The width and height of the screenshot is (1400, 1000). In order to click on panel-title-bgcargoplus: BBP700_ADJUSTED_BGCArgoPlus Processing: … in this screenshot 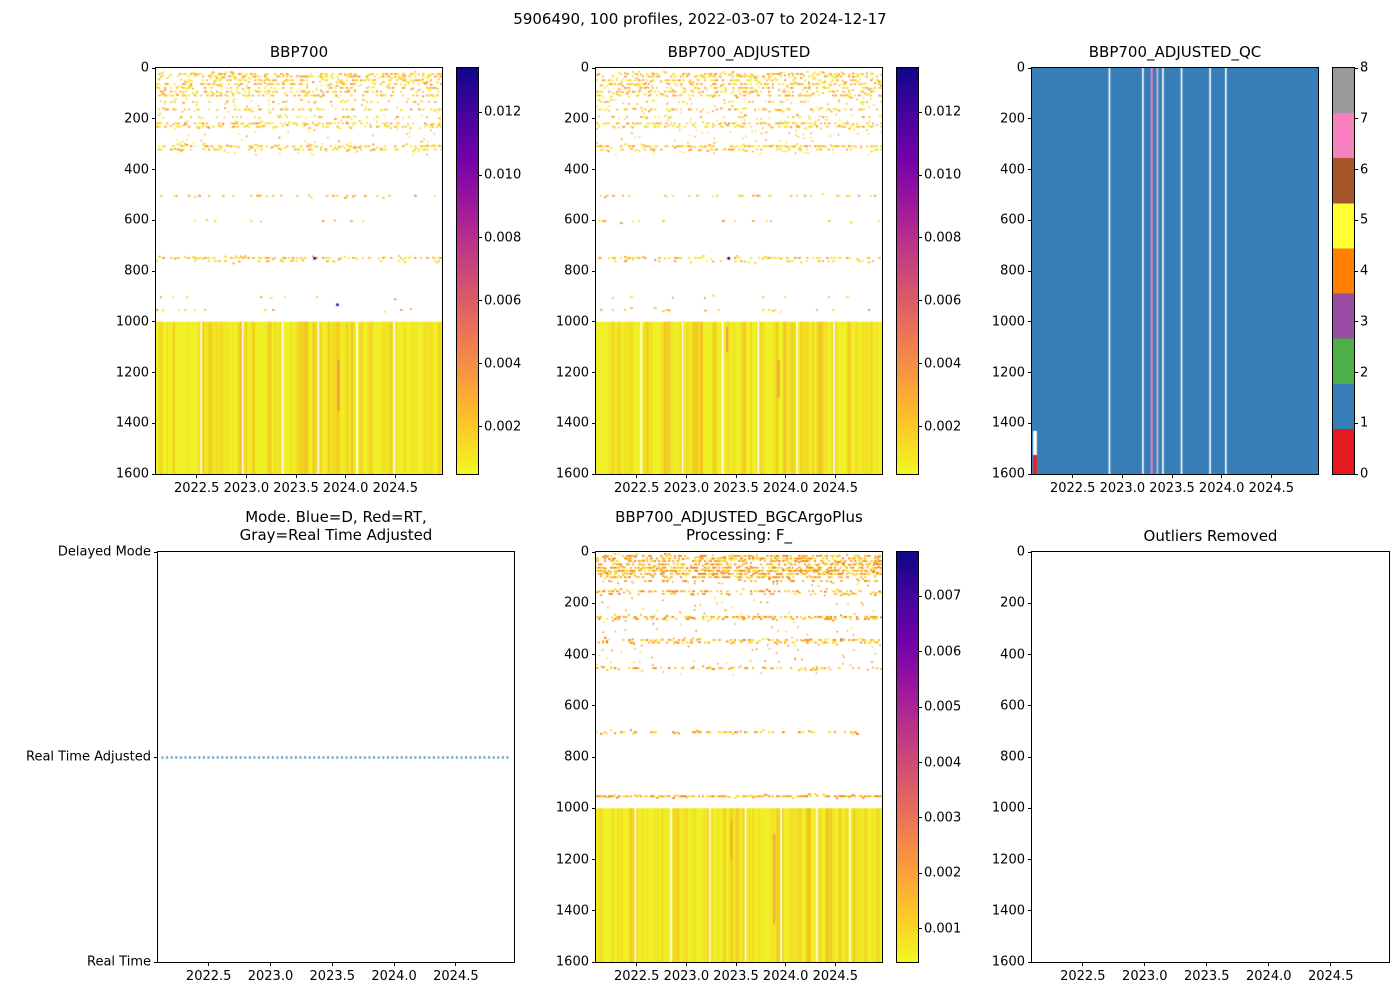, I will do `click(739, 526)`.